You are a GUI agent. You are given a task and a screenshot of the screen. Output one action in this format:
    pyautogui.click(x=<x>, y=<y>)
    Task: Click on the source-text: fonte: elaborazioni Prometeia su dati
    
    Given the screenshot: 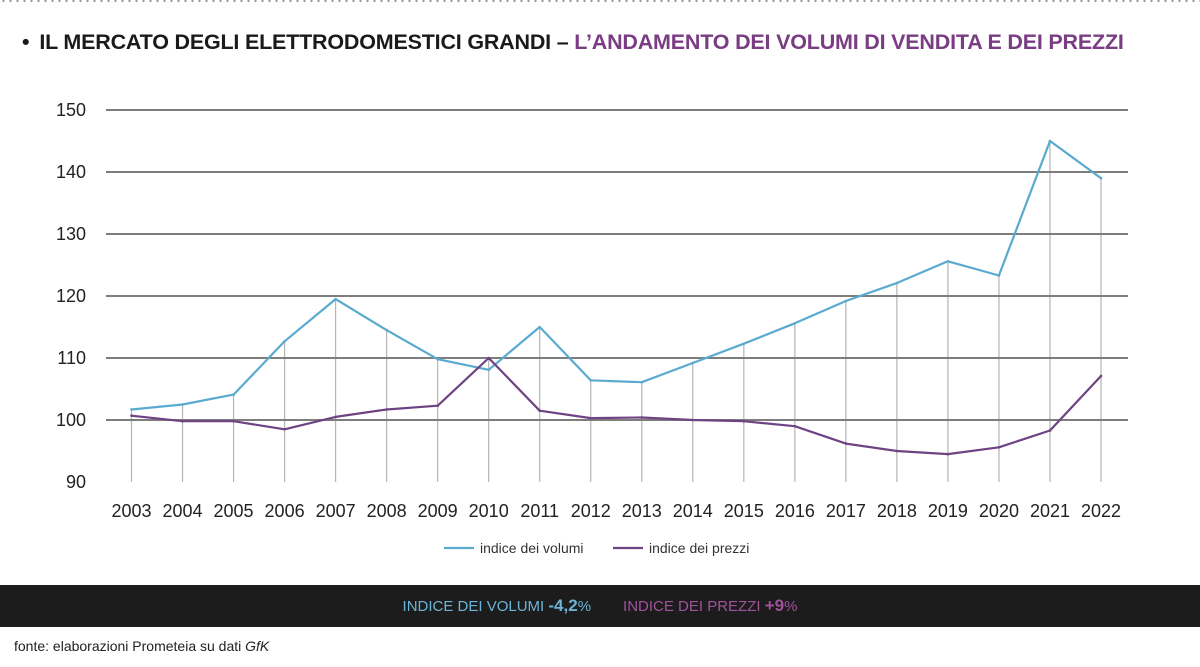 What is the action you would take?
    pyautogui.click(x=128, y=646)
    